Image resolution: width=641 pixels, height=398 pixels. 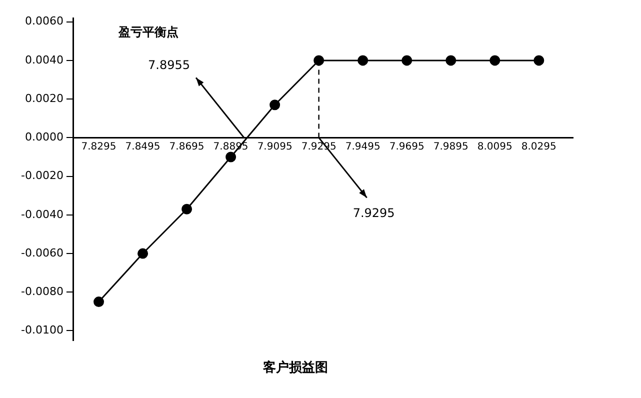 What do you see at coordinates (186, 146) in the screenshot?
I see `x-tick-label: 7.8695` at bounding box center [186, 146].